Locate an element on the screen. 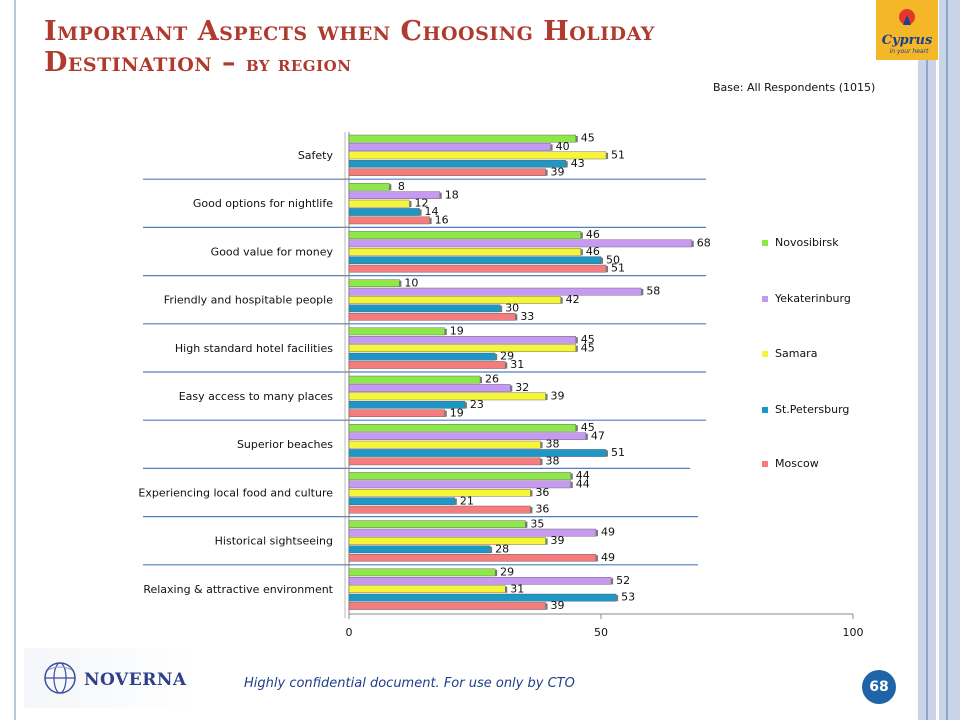  data-label: 23 is located at coordinates (477, 404).